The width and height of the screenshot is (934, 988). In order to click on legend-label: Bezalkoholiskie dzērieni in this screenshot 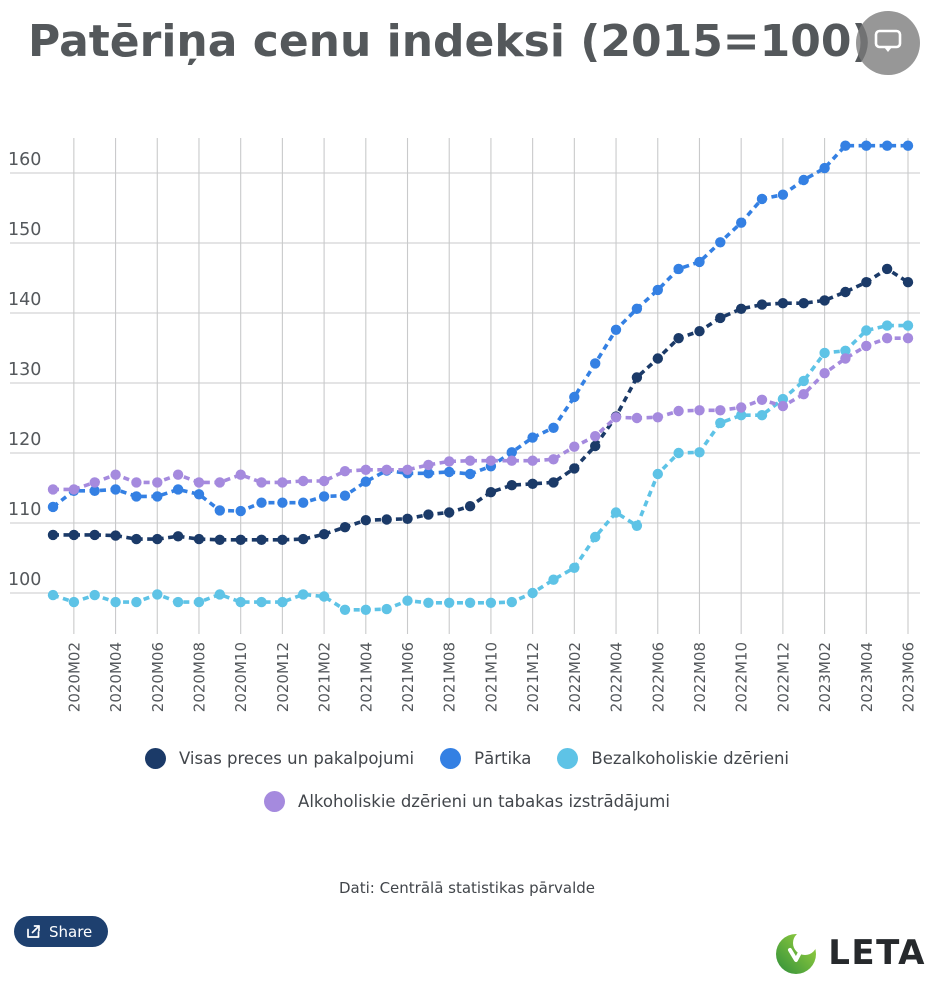, I will do `click(690, 758)`.